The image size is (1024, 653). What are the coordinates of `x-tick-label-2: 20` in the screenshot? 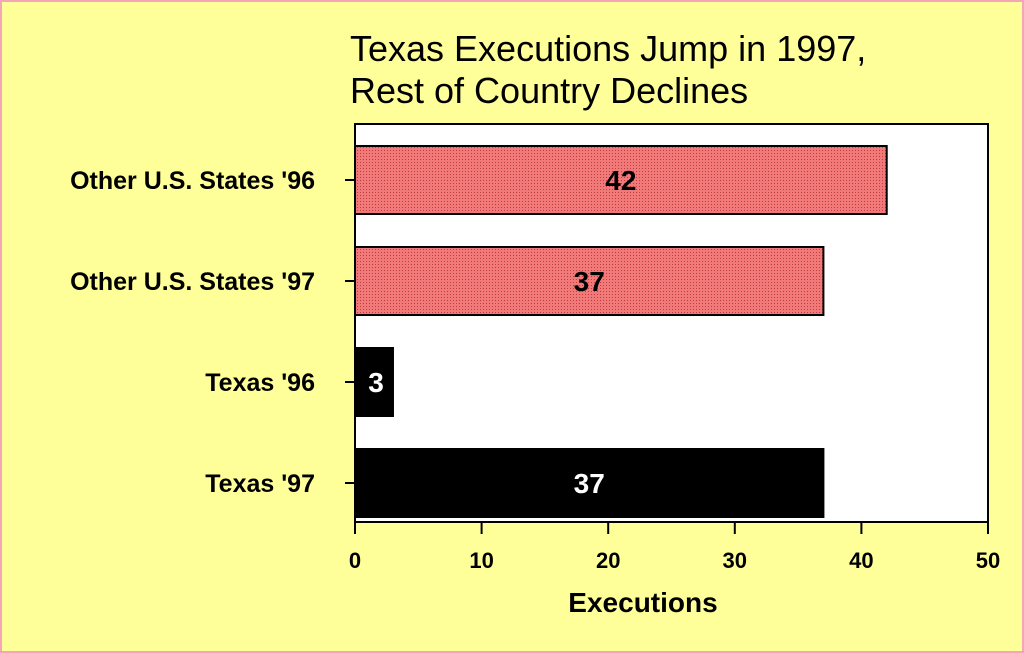 It's located at (608, 560).